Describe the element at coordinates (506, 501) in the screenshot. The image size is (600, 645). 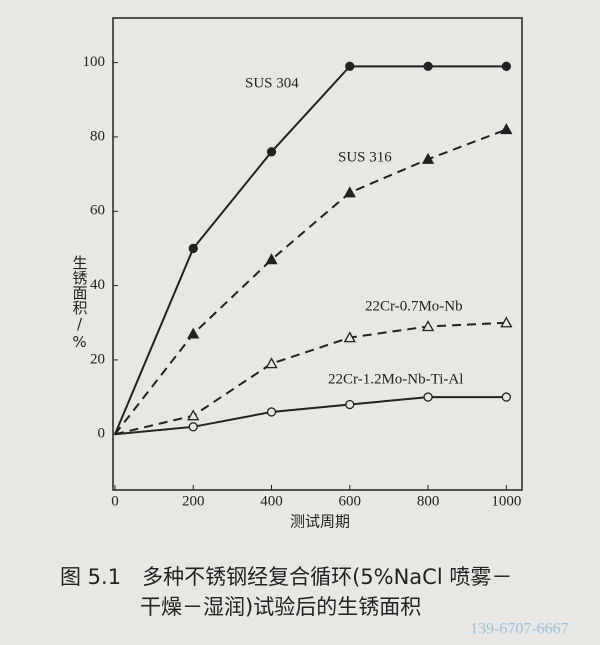
I see `x-tick-label: 1000` at that location.